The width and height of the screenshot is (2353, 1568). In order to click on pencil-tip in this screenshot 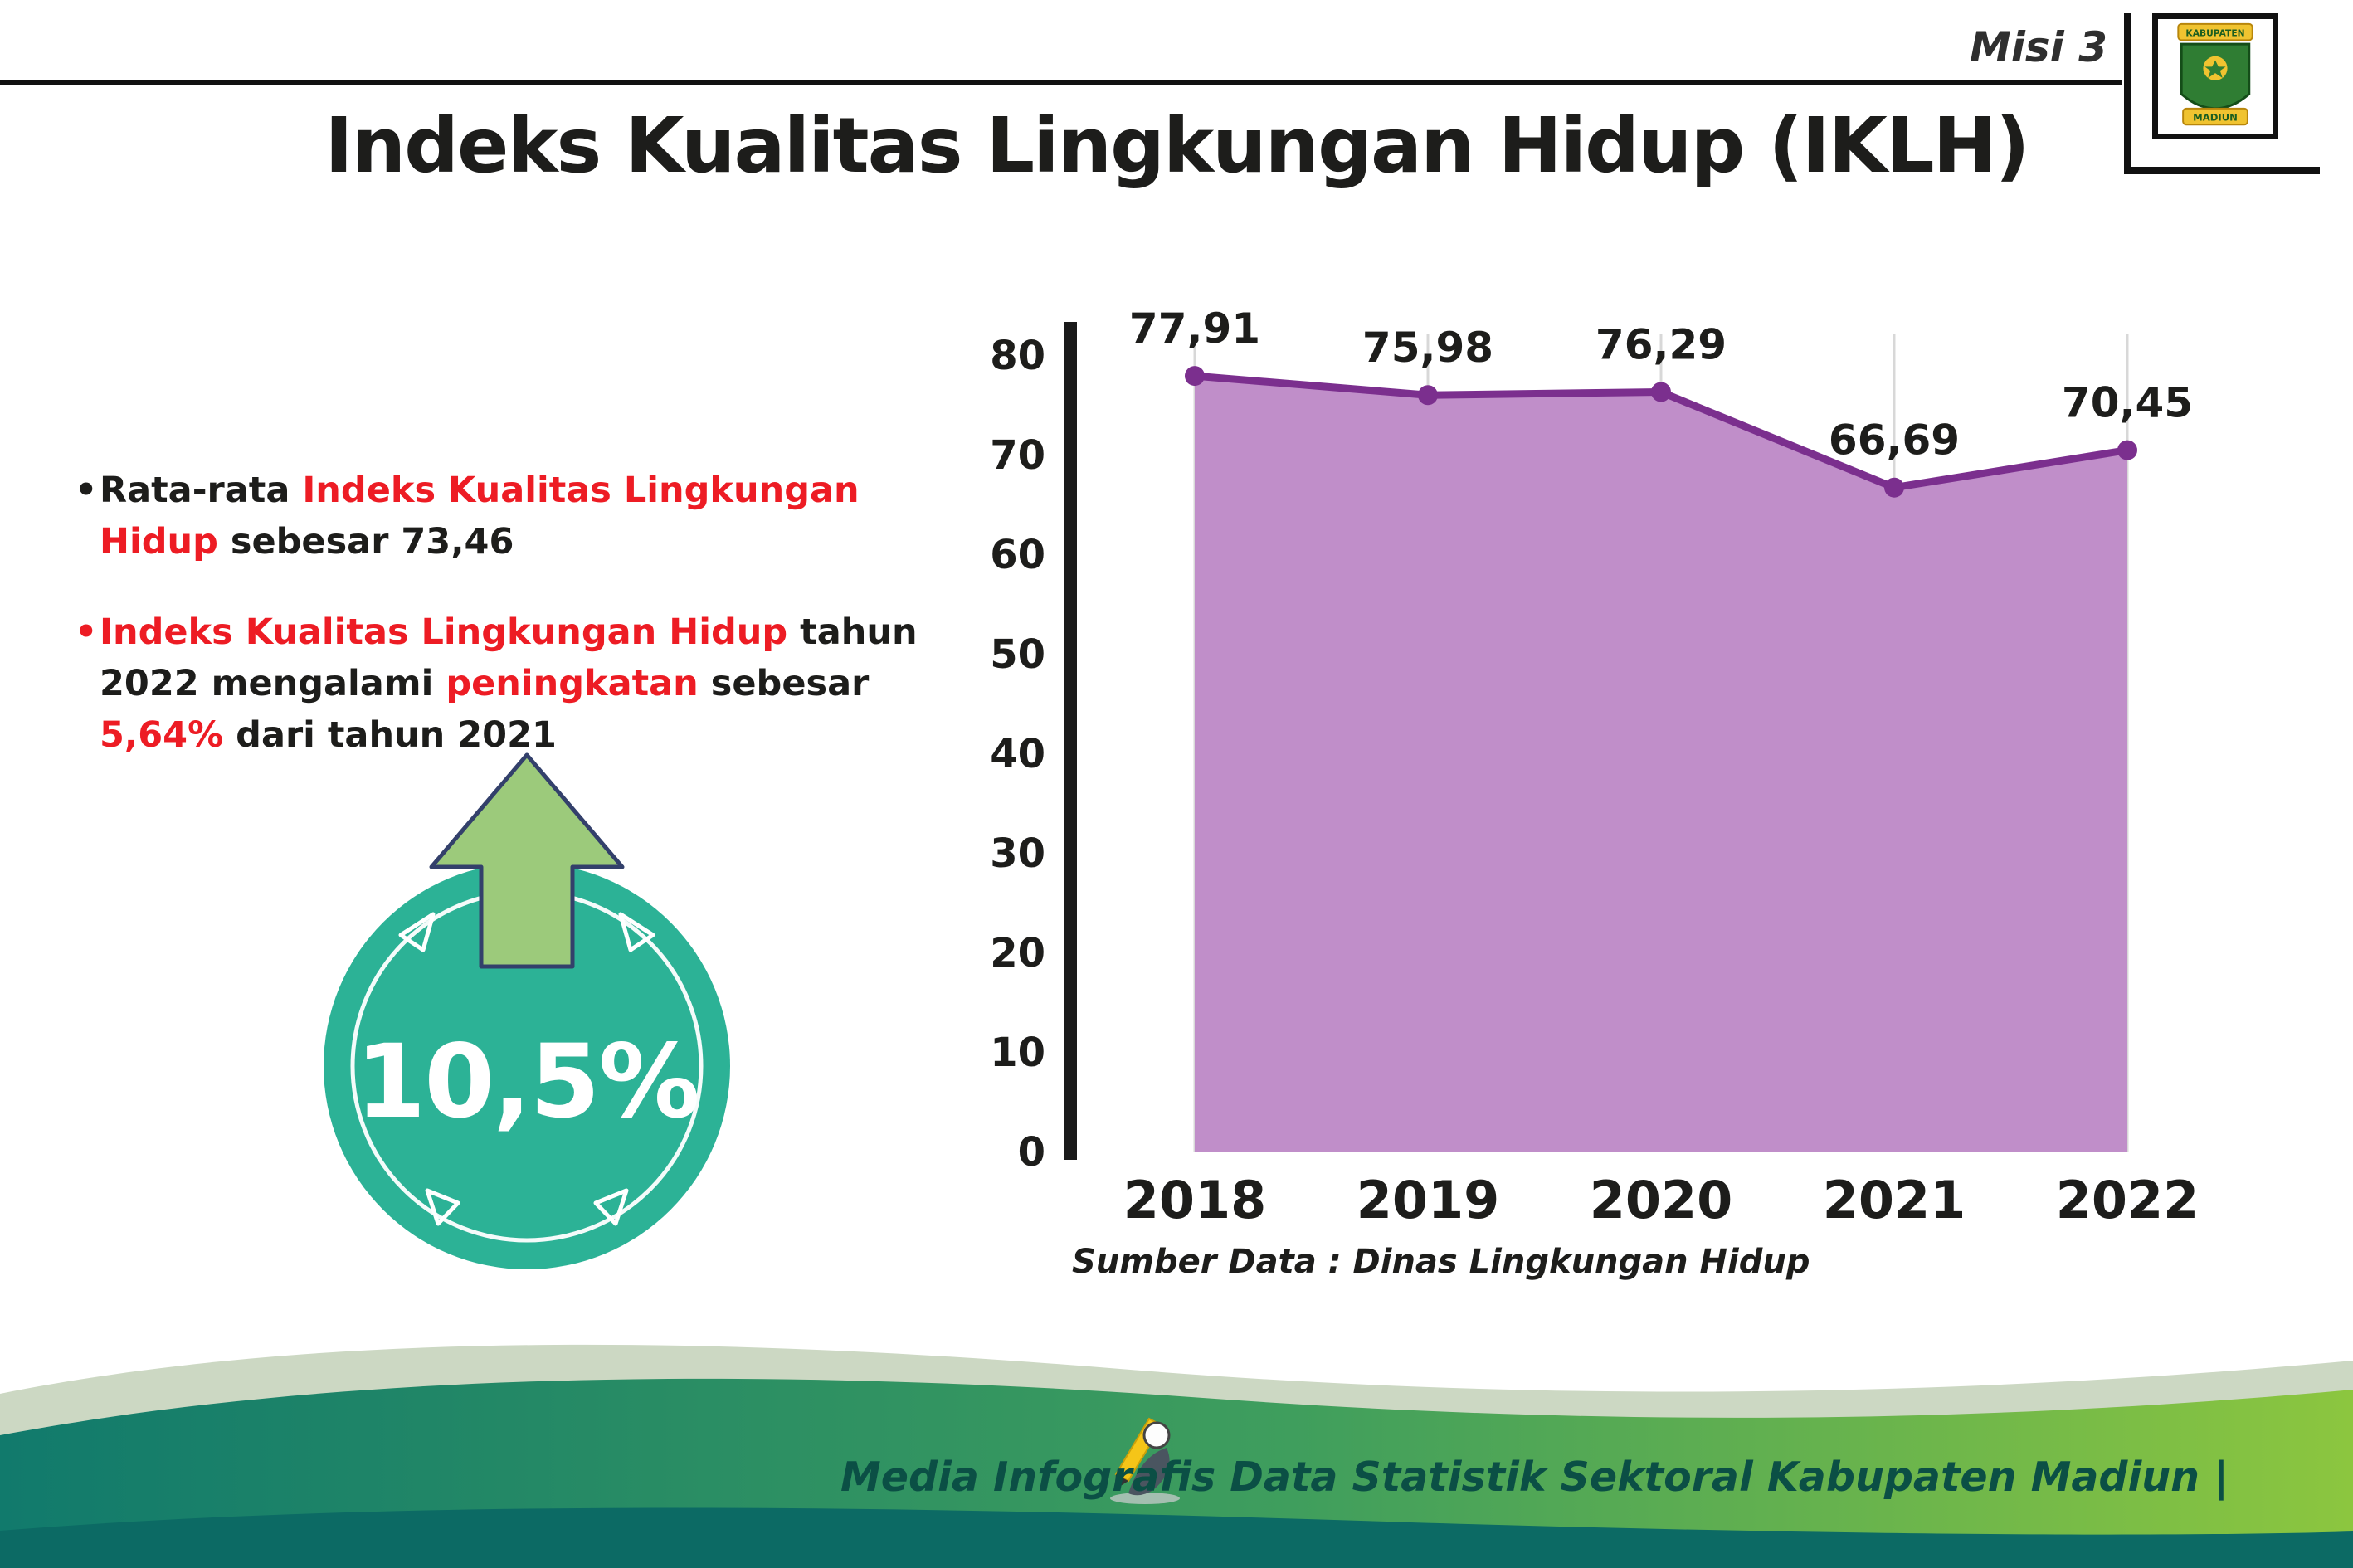, I will do `click(1121, 1482)`.